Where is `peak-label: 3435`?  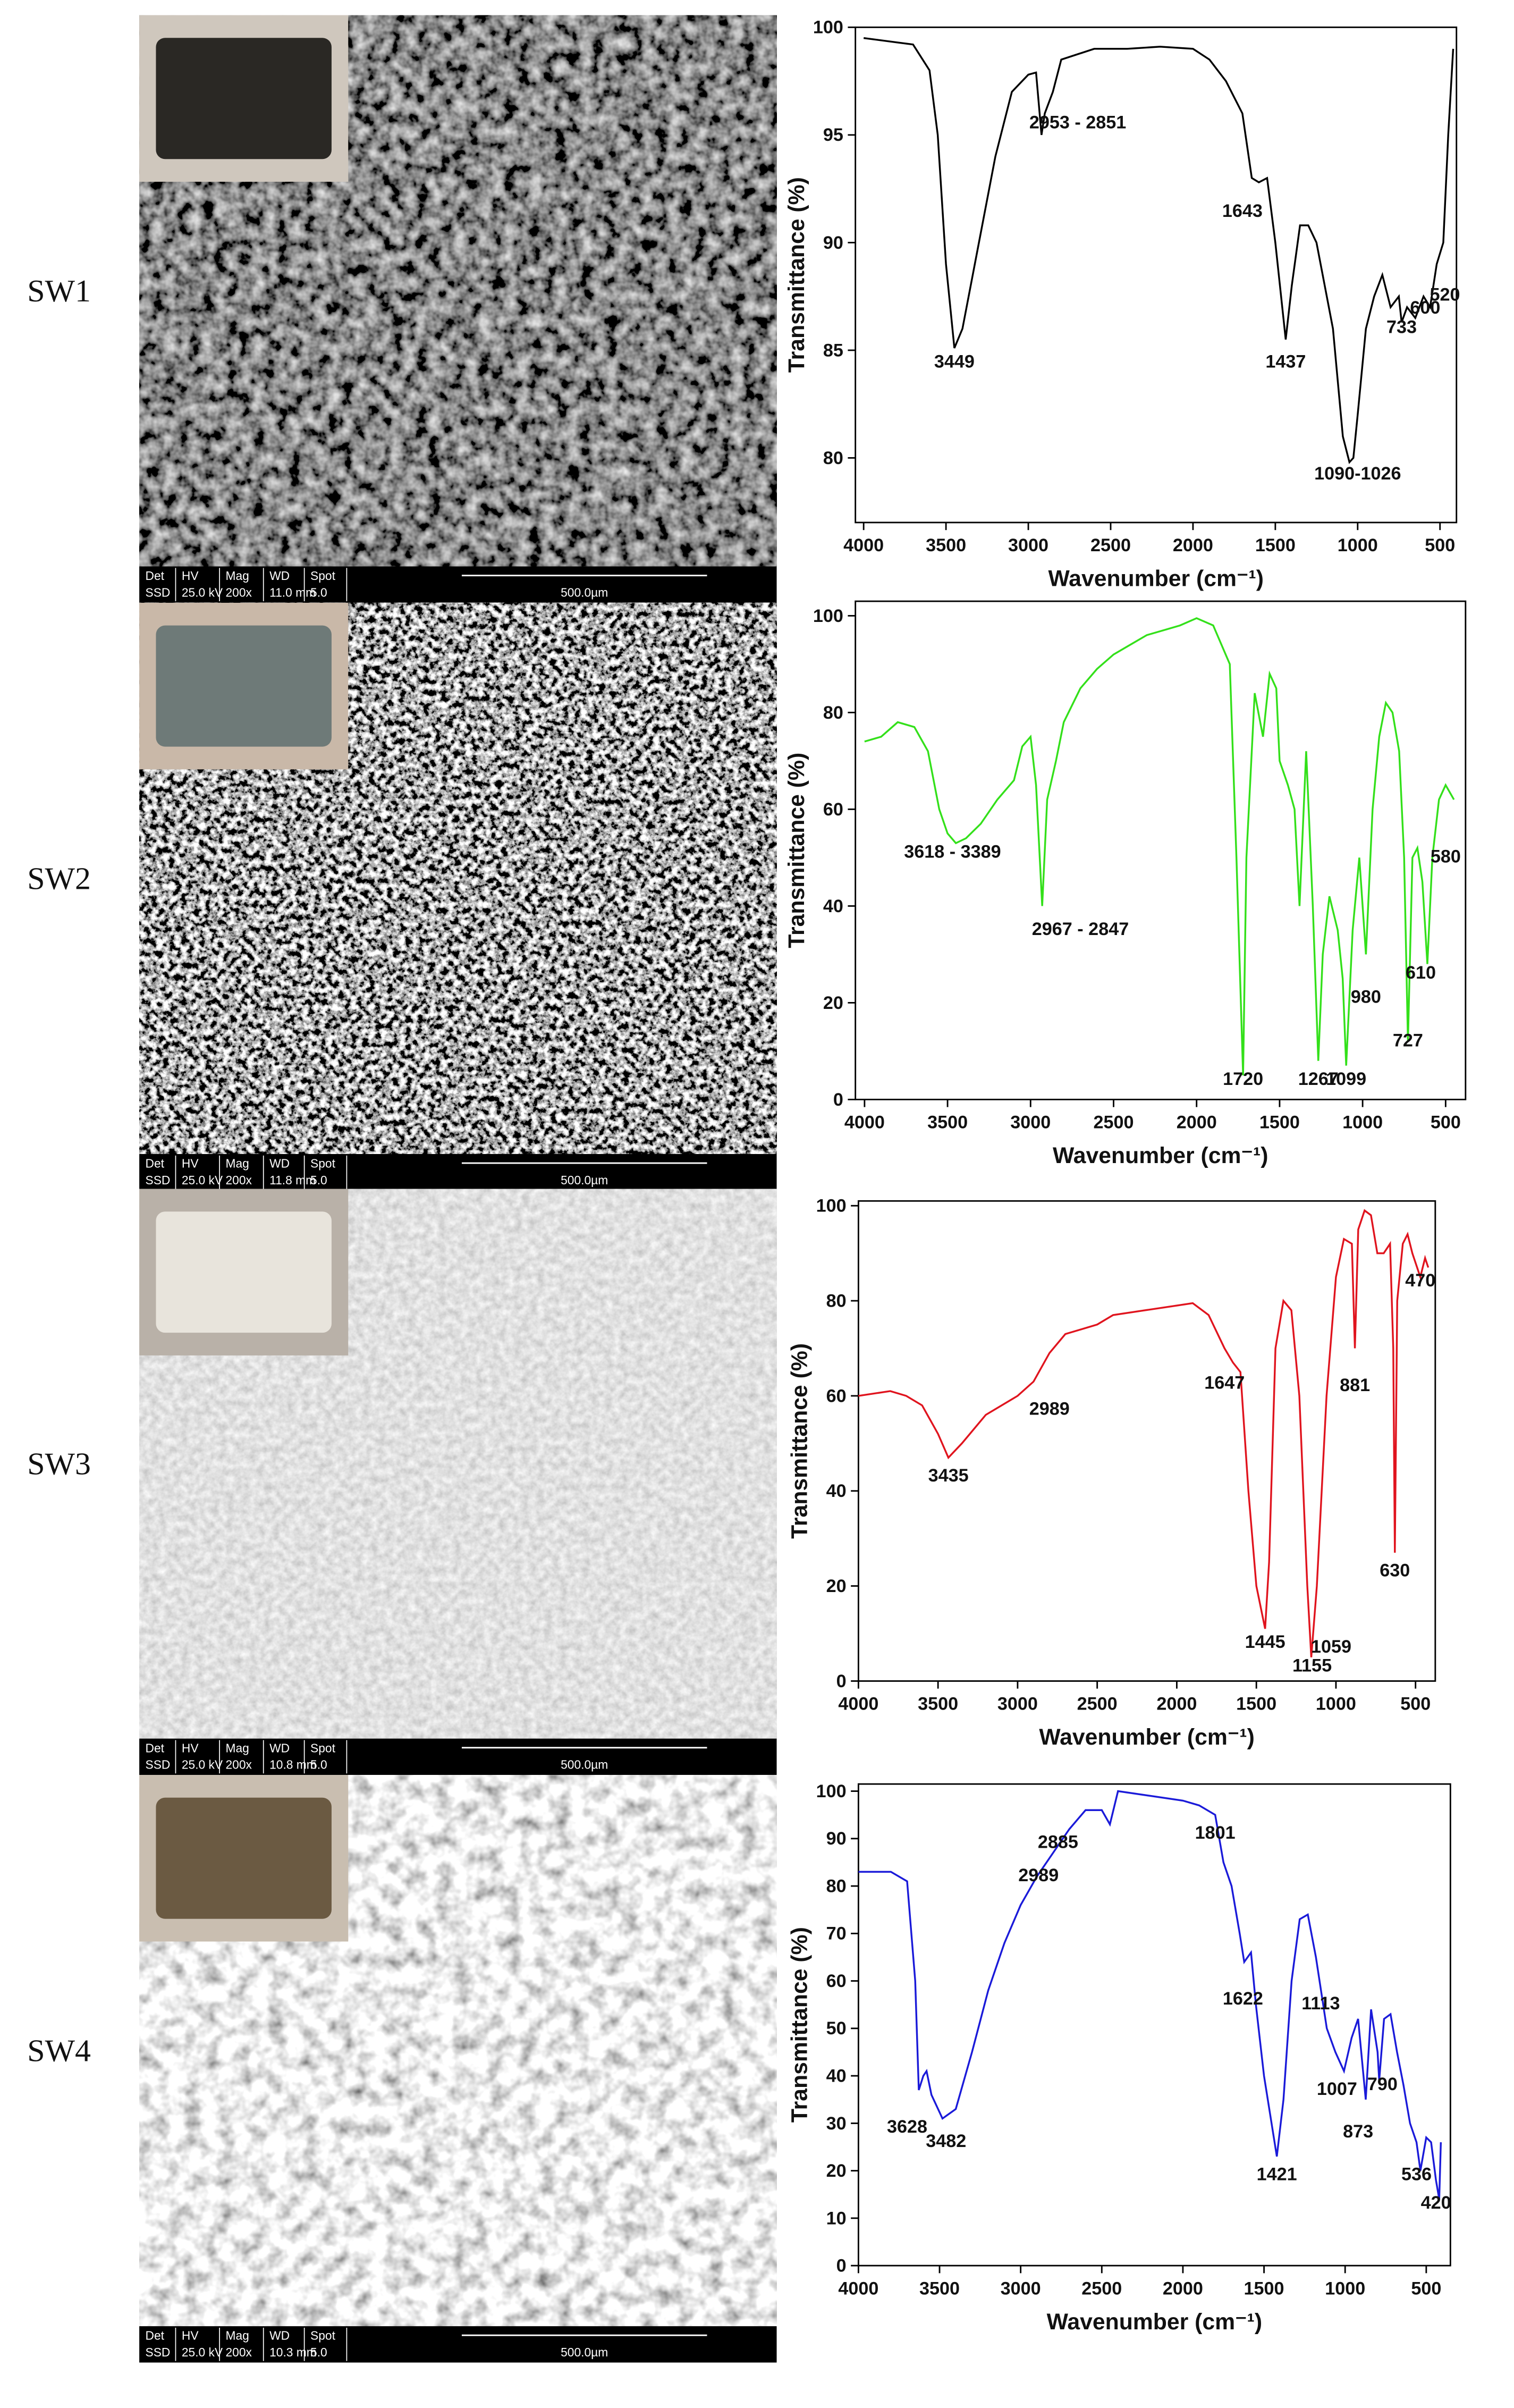
peak-label: 3435 is located at coordinates (948, 1476).